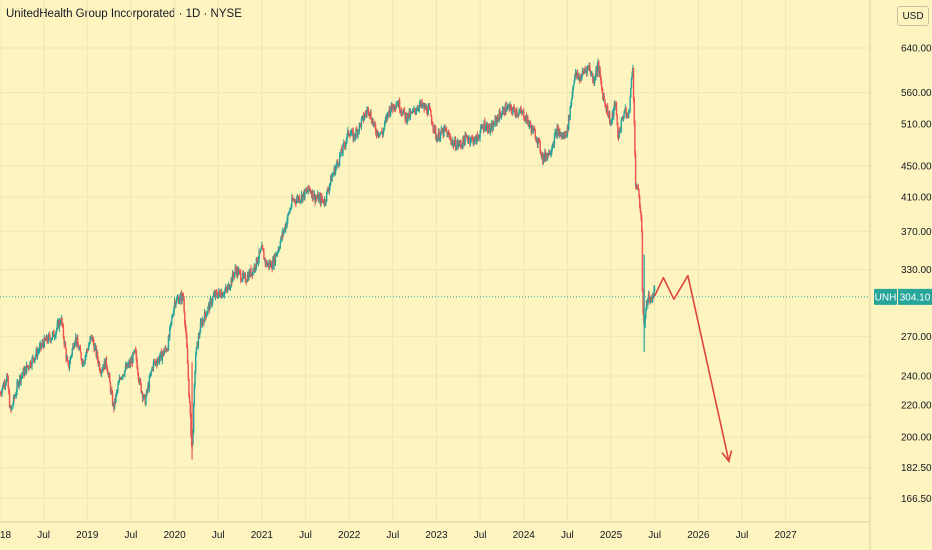  I want to click on x-tick-label: 2021, so click(262, 535).